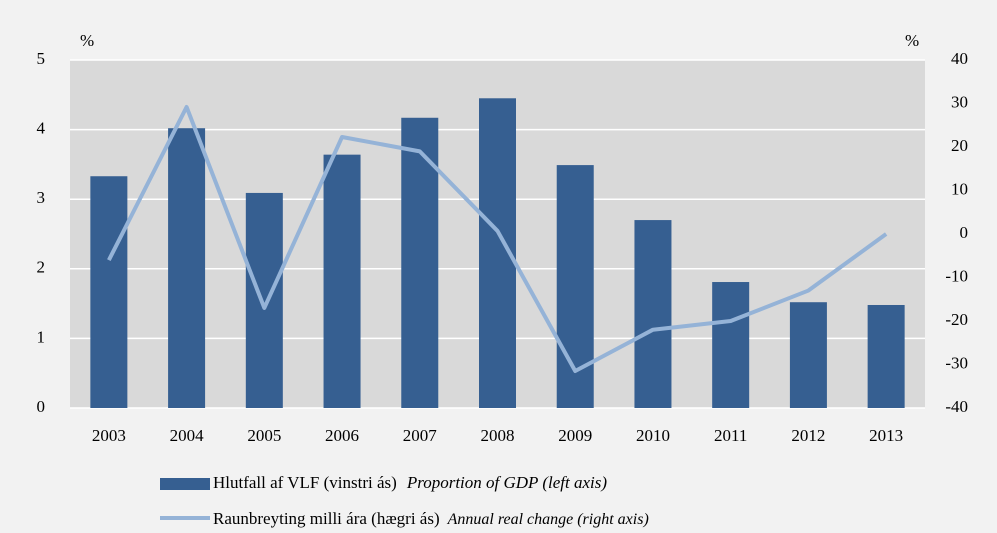  What do you see at coordinates (507, 482) in the screenshot?
I see `legend-label-en: Proportion of GDP (left axis)` at bounding box center [507, 482].